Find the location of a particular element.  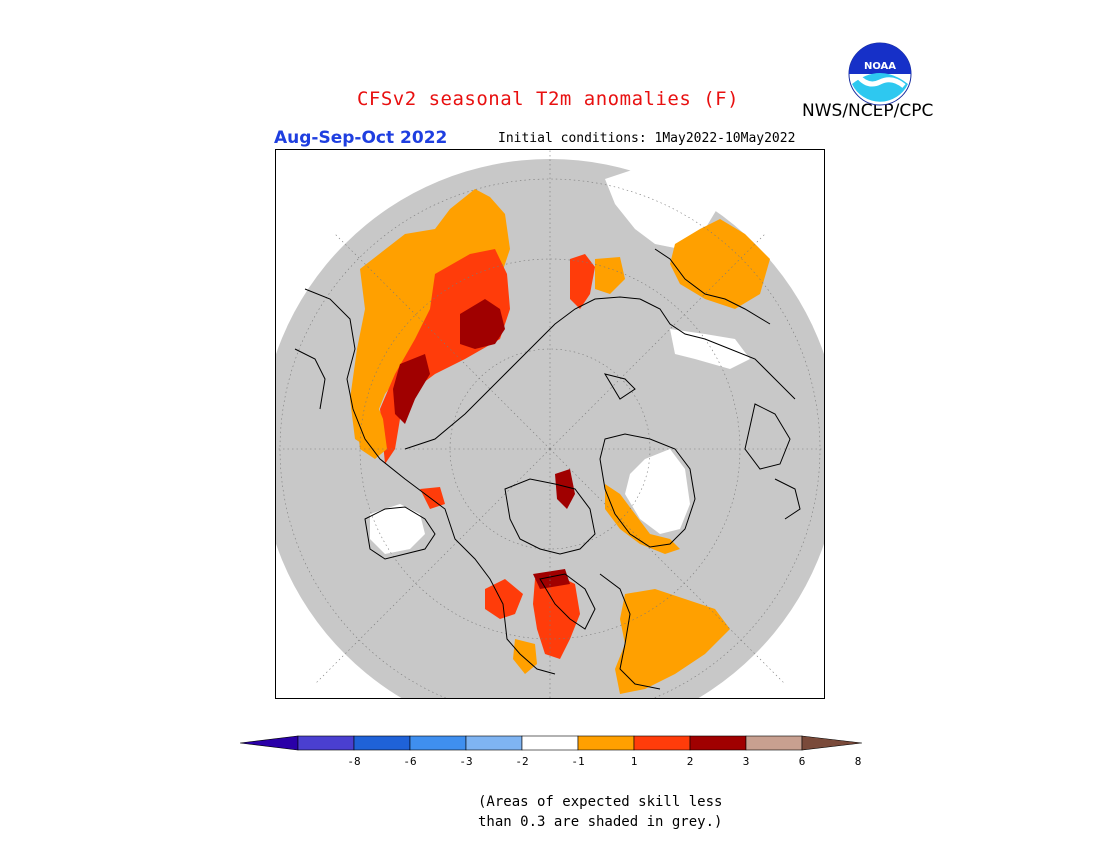

anomaly-region-mediterranean-white is located at coordinates (710, 349).